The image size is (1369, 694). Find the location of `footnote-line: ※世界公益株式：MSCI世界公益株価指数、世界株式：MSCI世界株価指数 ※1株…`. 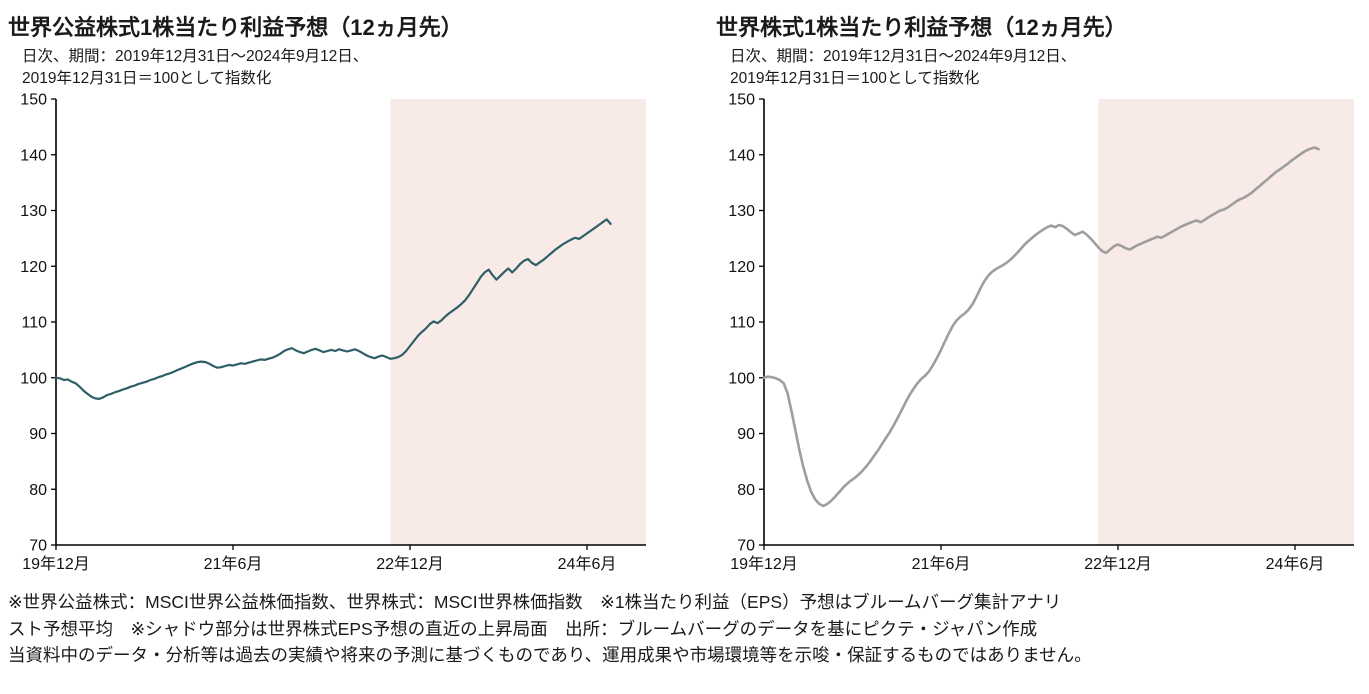

footnote-line: ※世界公益株式：MSCI世界公益株価指数、世界株式：MSCI世界株価指数 ※1株… is located at coordinates (535, 601).